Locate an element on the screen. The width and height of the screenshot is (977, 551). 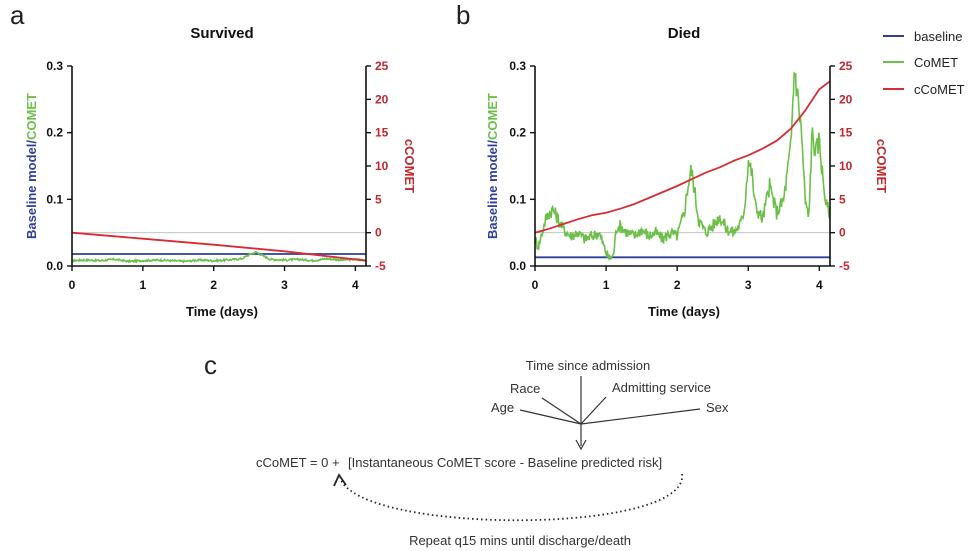
panel-b-right-tick-label: 20 is located at coordinates (846, 99).